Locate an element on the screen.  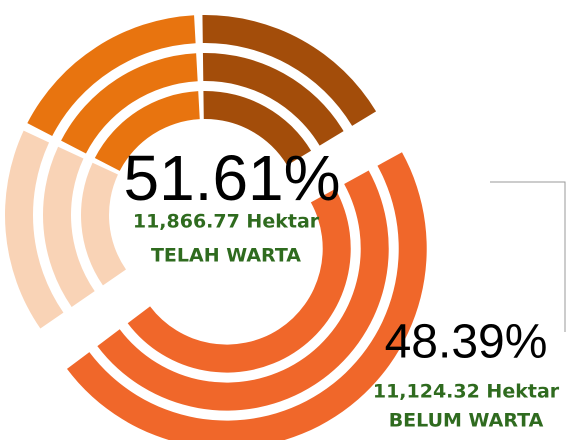
value-label: 51.61% is located at coordinates (231, 178).